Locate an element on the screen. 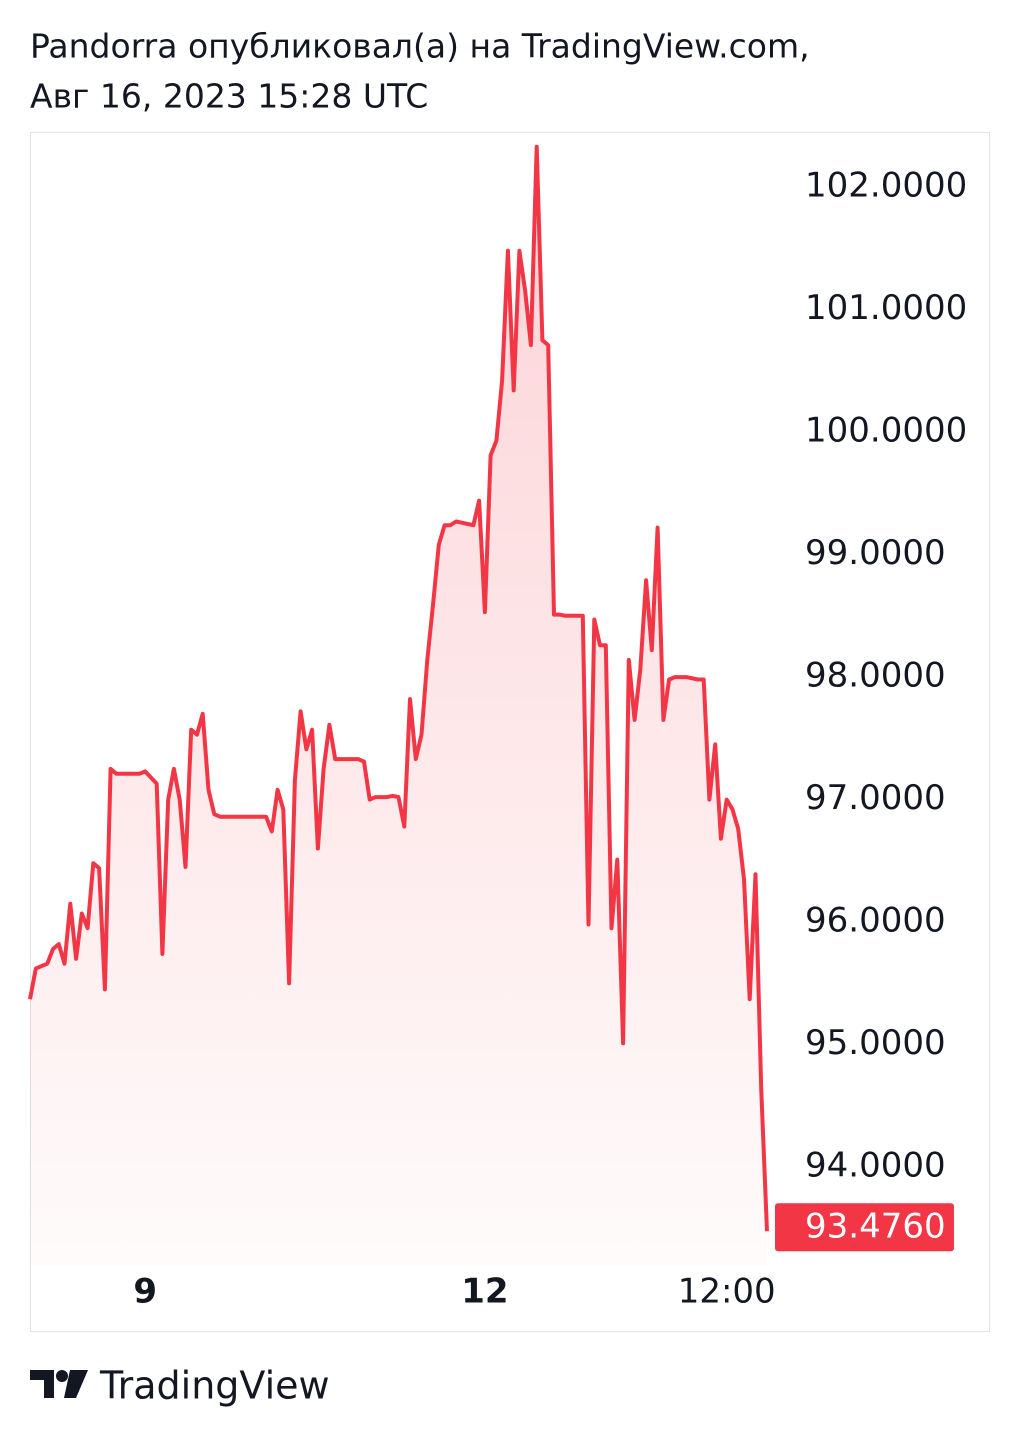  x-tick-label: 9 is located at coordinates (145, 1292).